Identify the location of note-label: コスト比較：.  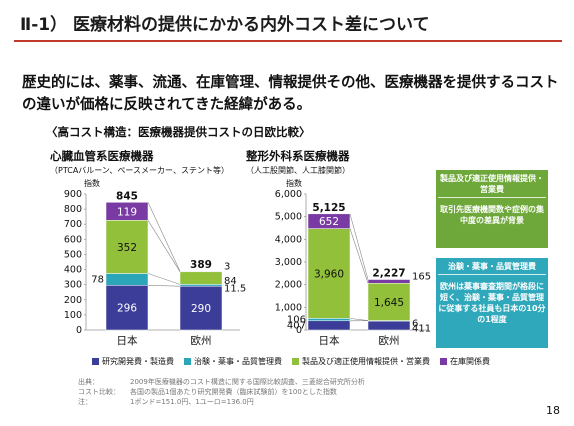
(99, 392).